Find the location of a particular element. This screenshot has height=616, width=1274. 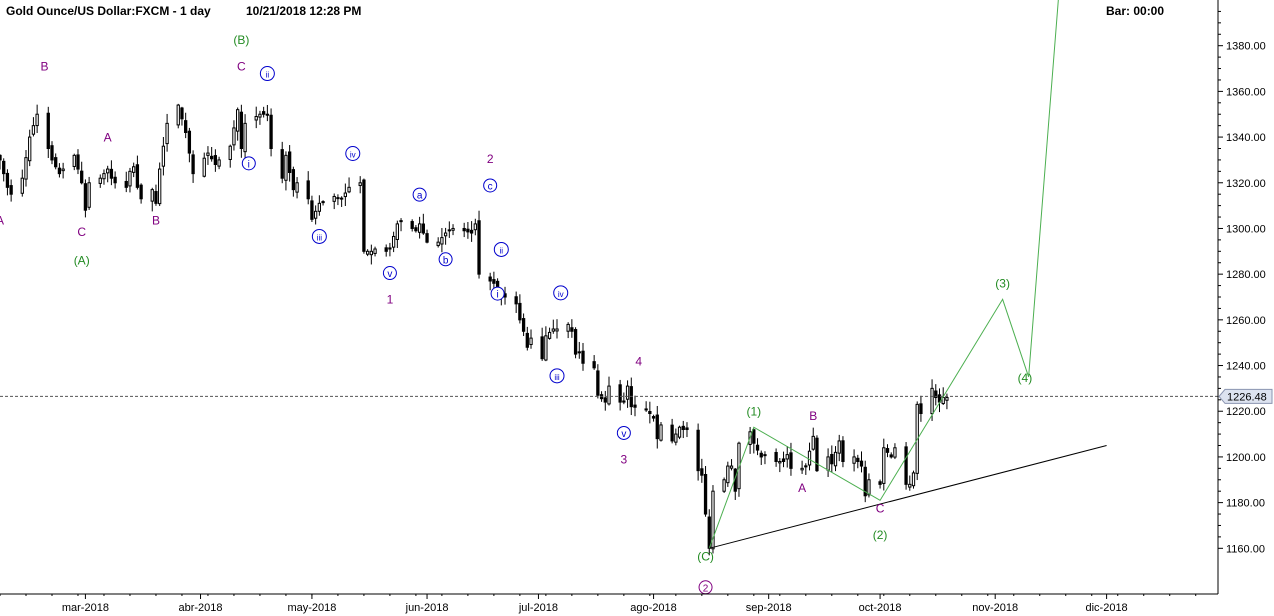

wave-label-text: c is located at coordinates (490, 186).